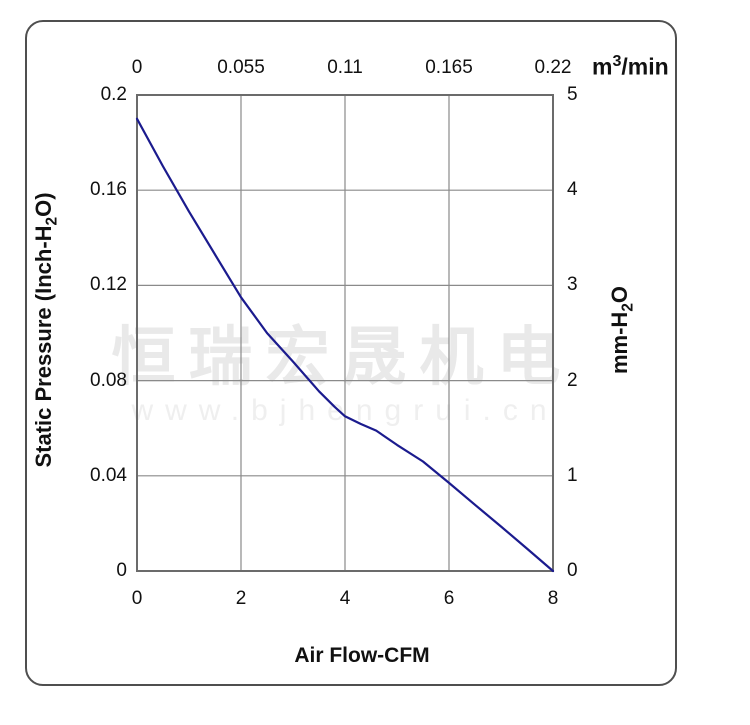  Describe the element at coordinates (108, 475) in the screenshot. I see `left-axis-tick-label: 0.04` at that location.